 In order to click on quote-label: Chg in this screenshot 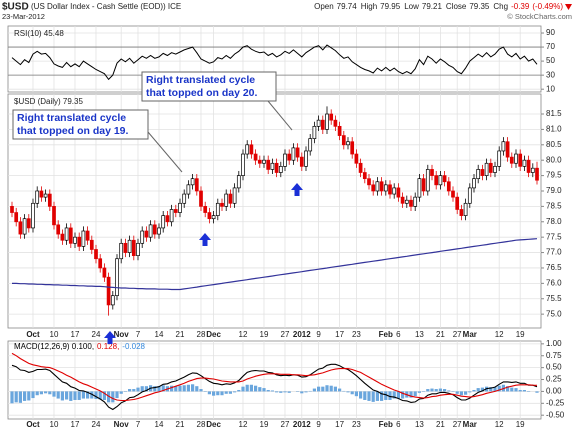, I will do `click(500, 6)`.